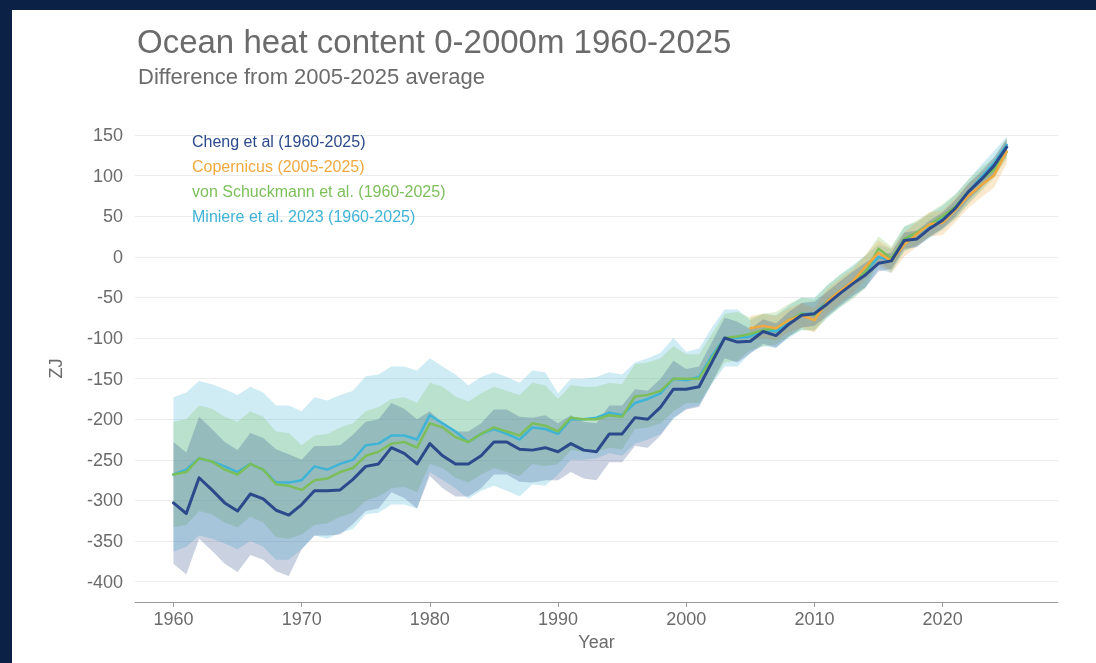 The height and width of the screenshot is (663, 1096). What do you see at coordinates (429, 619) in the screenshot?
I see `x-tick-label: 1980` at bounding box center [429, 619].